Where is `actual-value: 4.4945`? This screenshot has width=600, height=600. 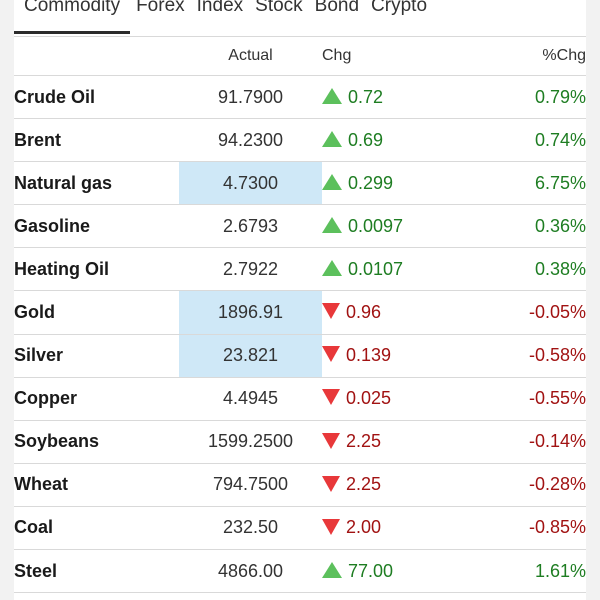 actual-value: 4.4945 is located at coordinates (250, 399).